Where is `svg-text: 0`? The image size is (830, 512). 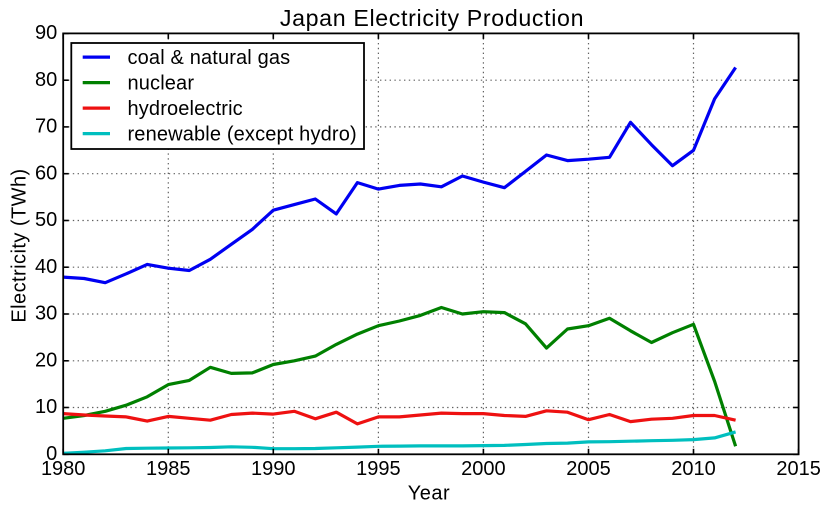
svg-text: 0 is located at coordinates (51, 454).